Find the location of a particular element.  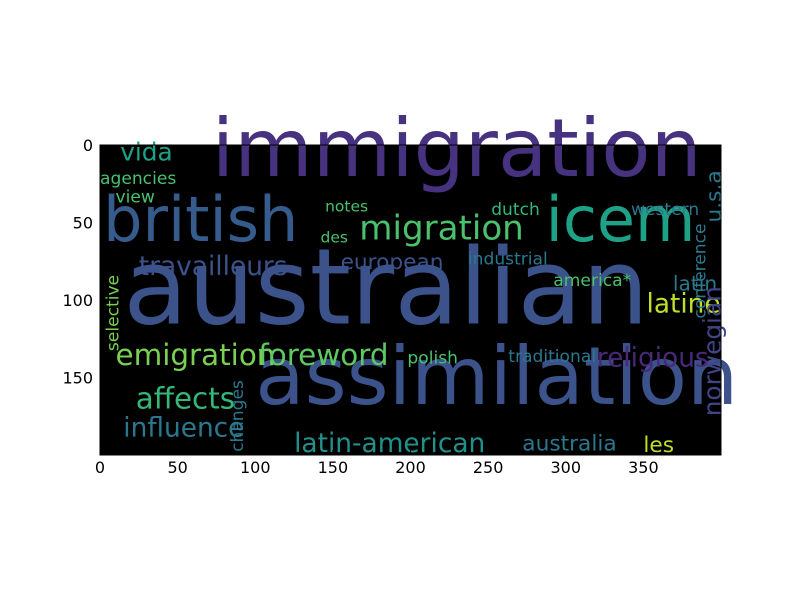

word-travailleurs: travailleurs is located at coordinates (213, 266).